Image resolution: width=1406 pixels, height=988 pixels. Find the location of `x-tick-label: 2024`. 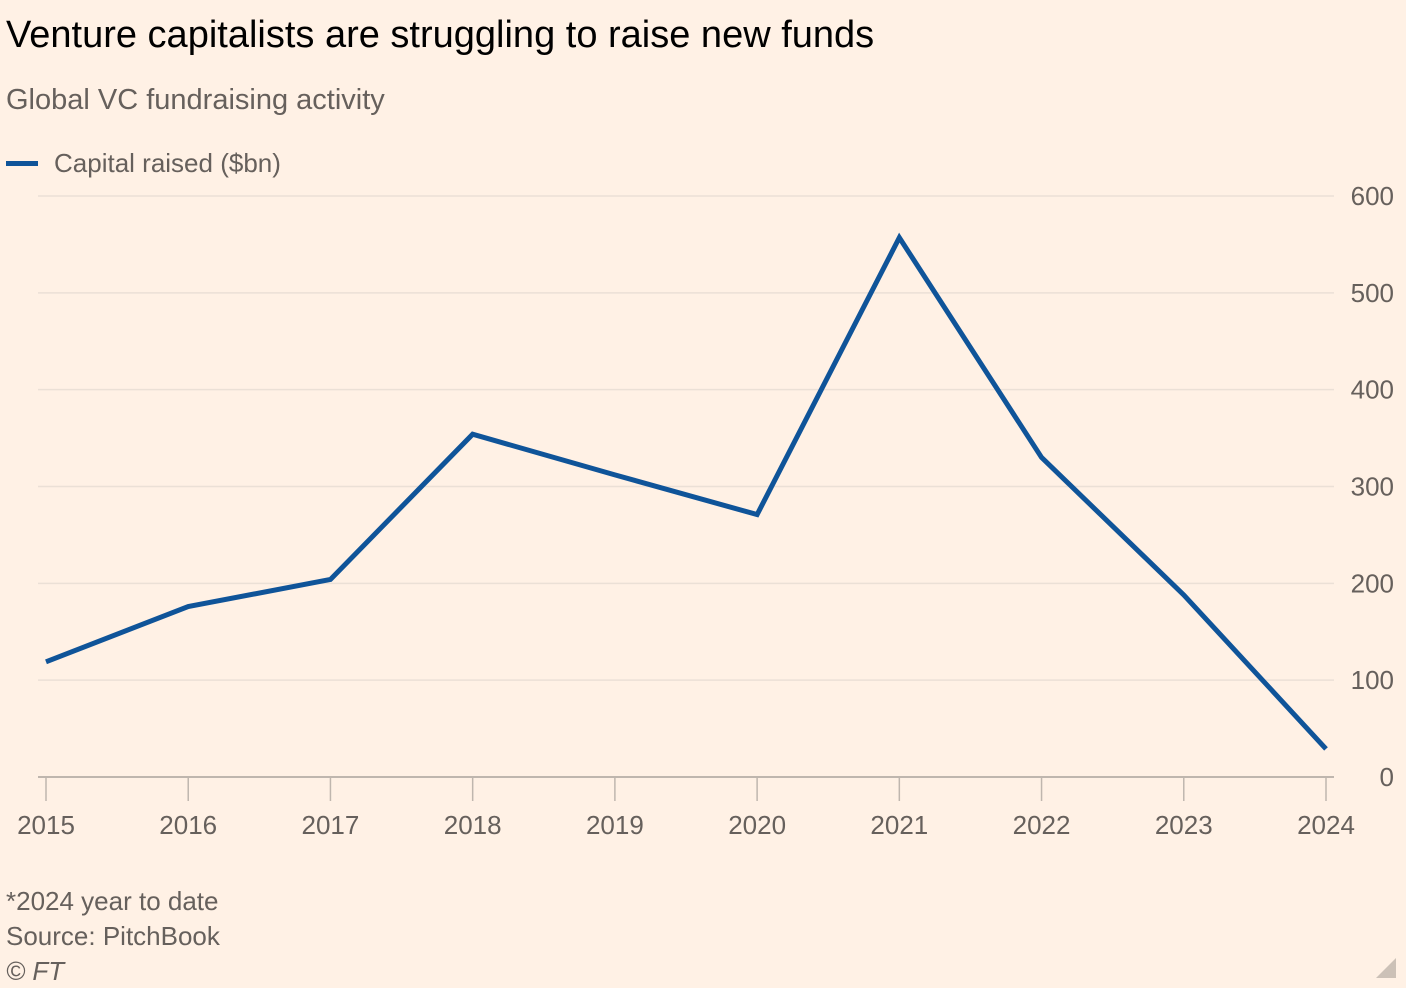

x-tick-label: 2024 is located at coordinates (1326, 825).